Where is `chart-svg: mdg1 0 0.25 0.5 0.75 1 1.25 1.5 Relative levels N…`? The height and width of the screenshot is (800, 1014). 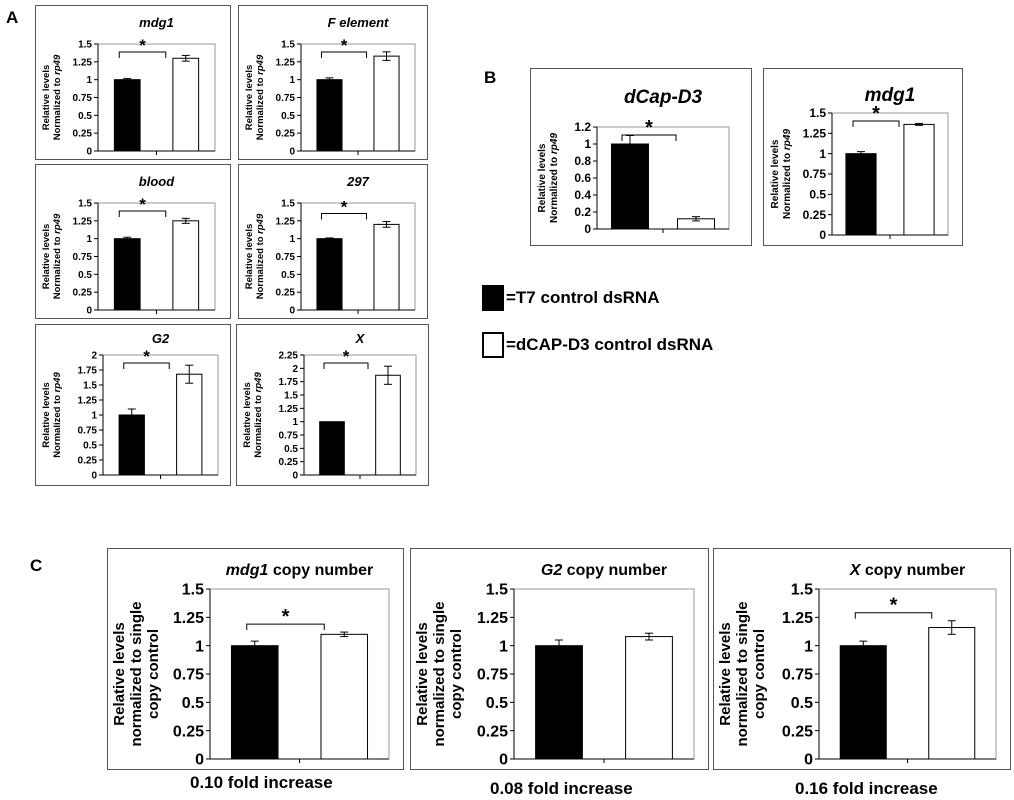 chart-svg: mdg1 0 0.25 0.5 0.75 1 1.25 1.5 Relative levels N… is located at coordinates (859, 163).